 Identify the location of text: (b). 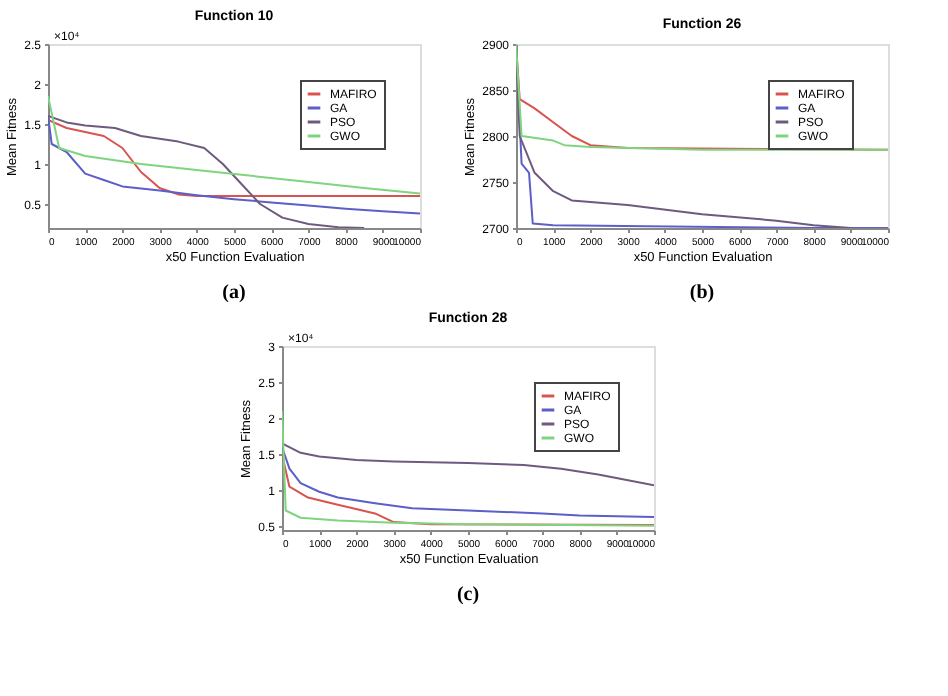
(702, 293).